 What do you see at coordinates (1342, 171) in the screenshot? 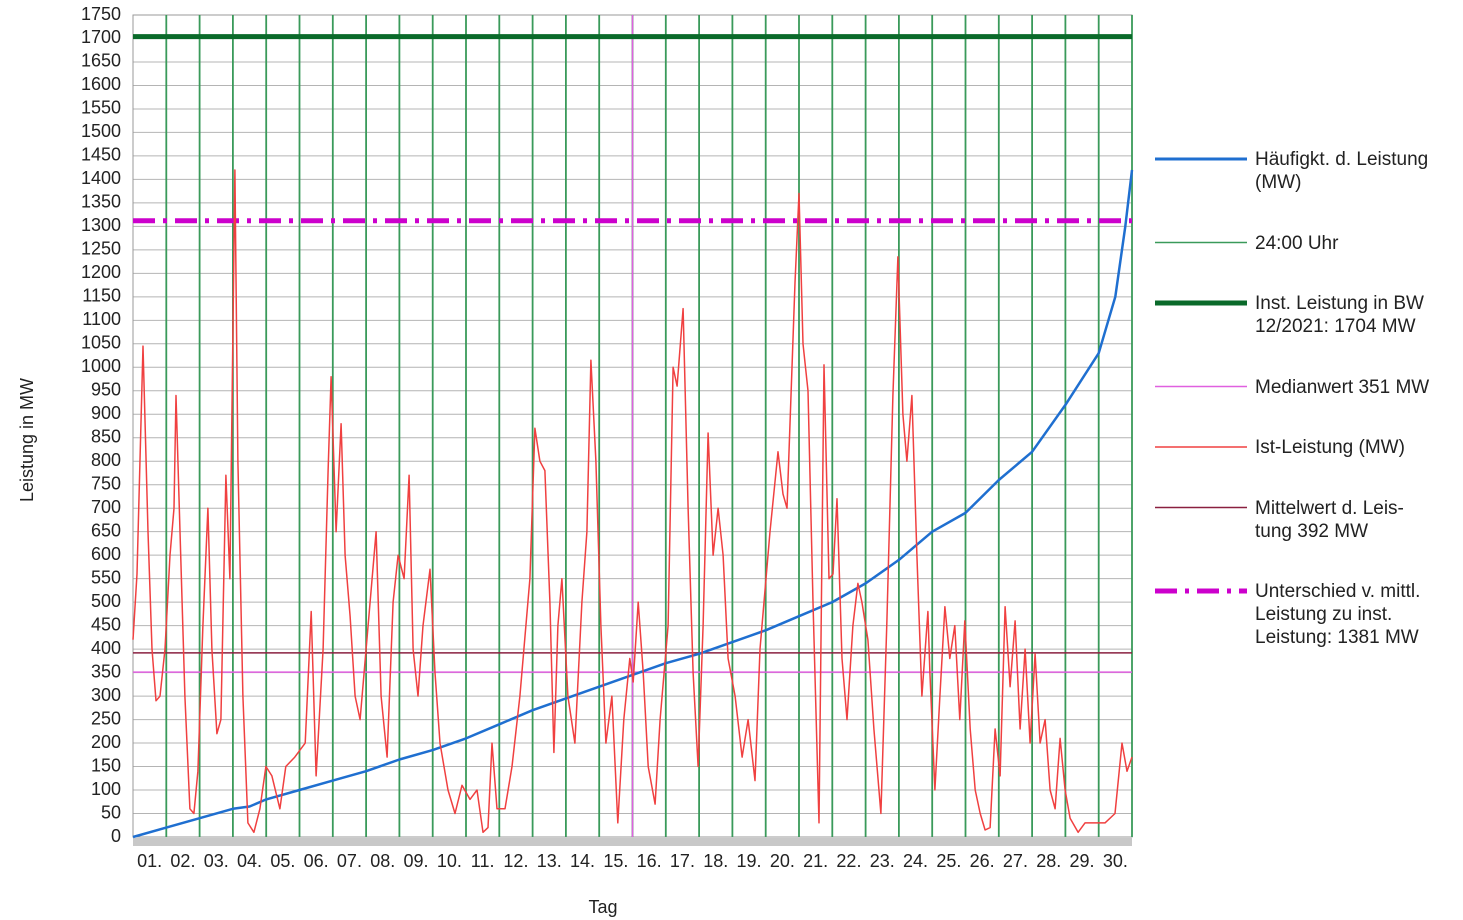
I see `legend-label: Häufigkt. d. Leistung (MW)` at bounding box center [1342, 171].